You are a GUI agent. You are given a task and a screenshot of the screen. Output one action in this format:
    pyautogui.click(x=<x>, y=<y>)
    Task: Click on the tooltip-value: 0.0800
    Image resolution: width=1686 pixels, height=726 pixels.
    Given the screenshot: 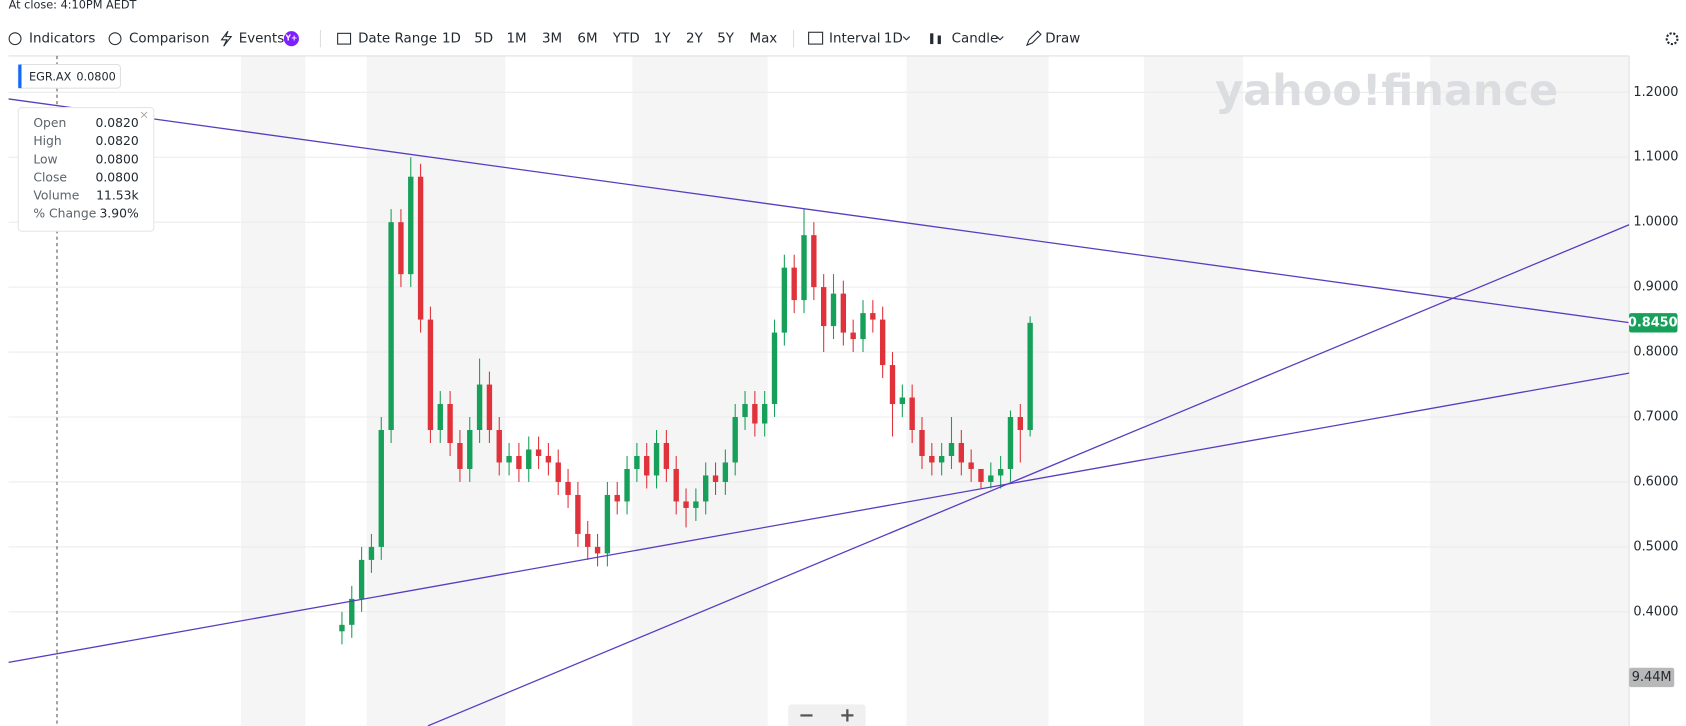 What is the action you would take?
    pyautogui.click(x=116, y=159)
    